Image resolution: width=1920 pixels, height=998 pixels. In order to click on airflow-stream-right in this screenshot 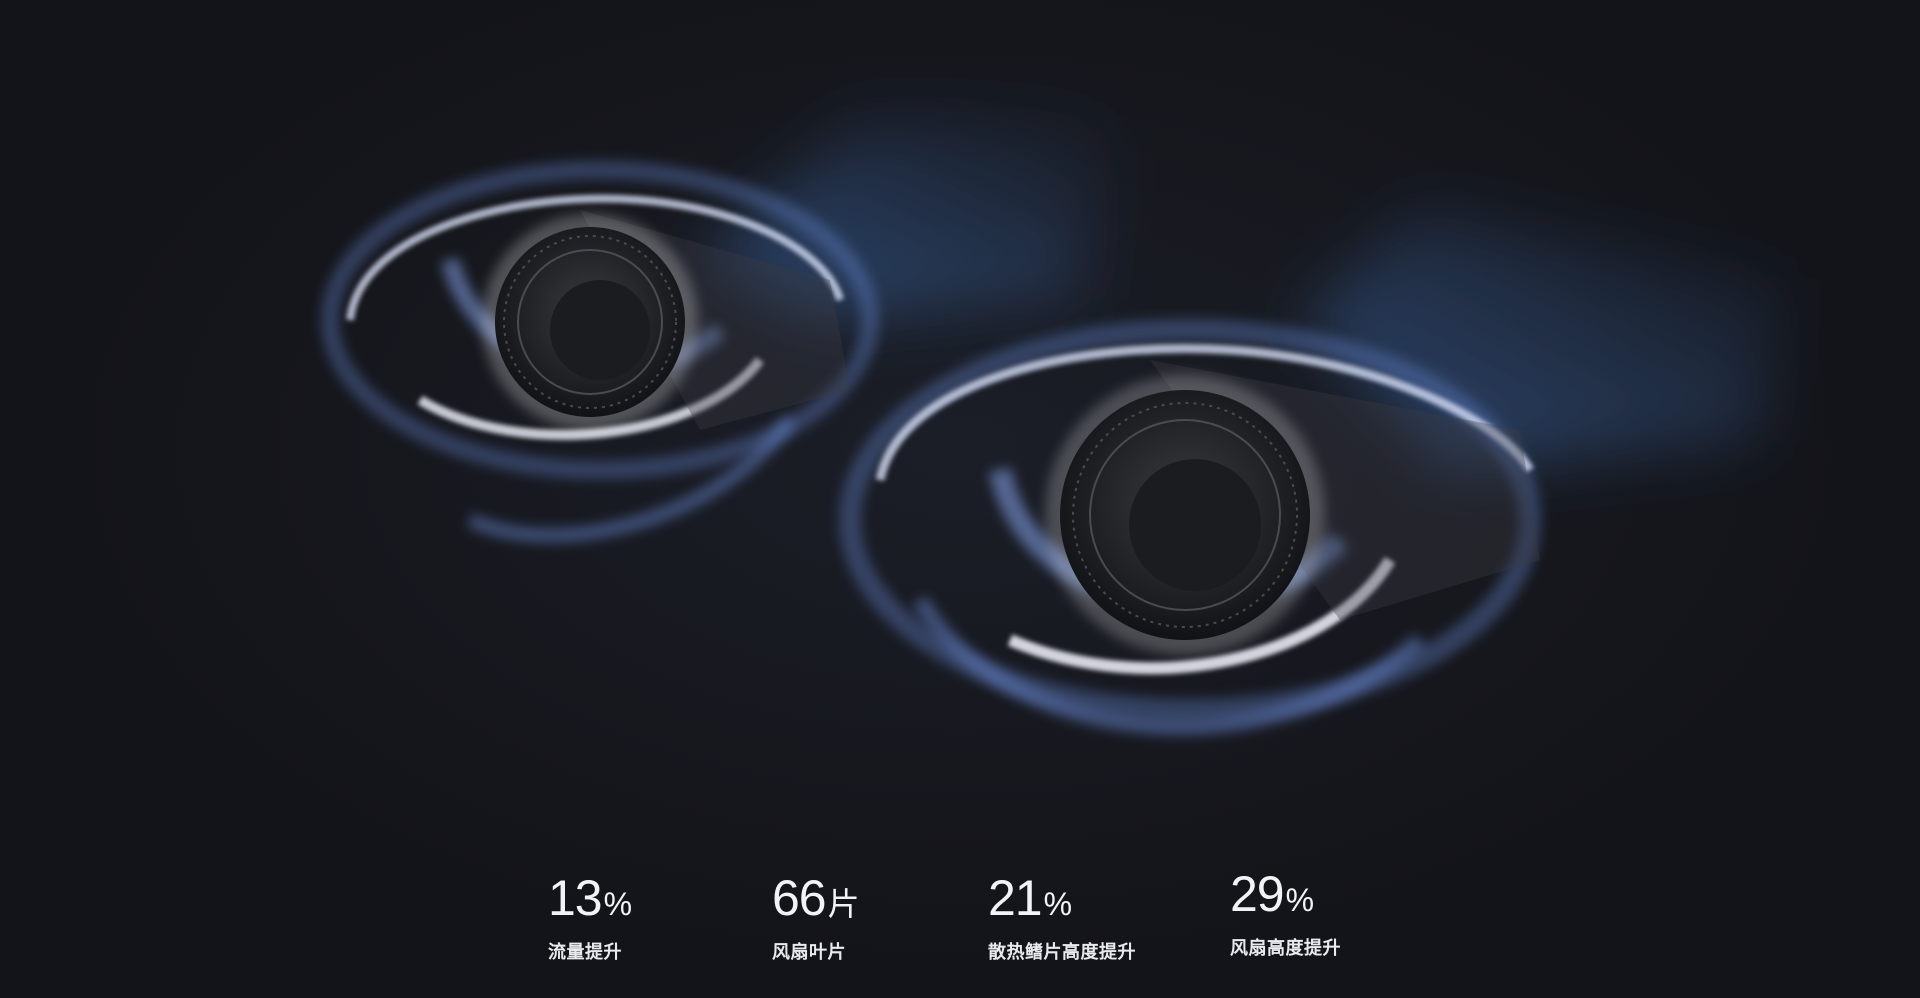, I will do `click(1545, 340)`.